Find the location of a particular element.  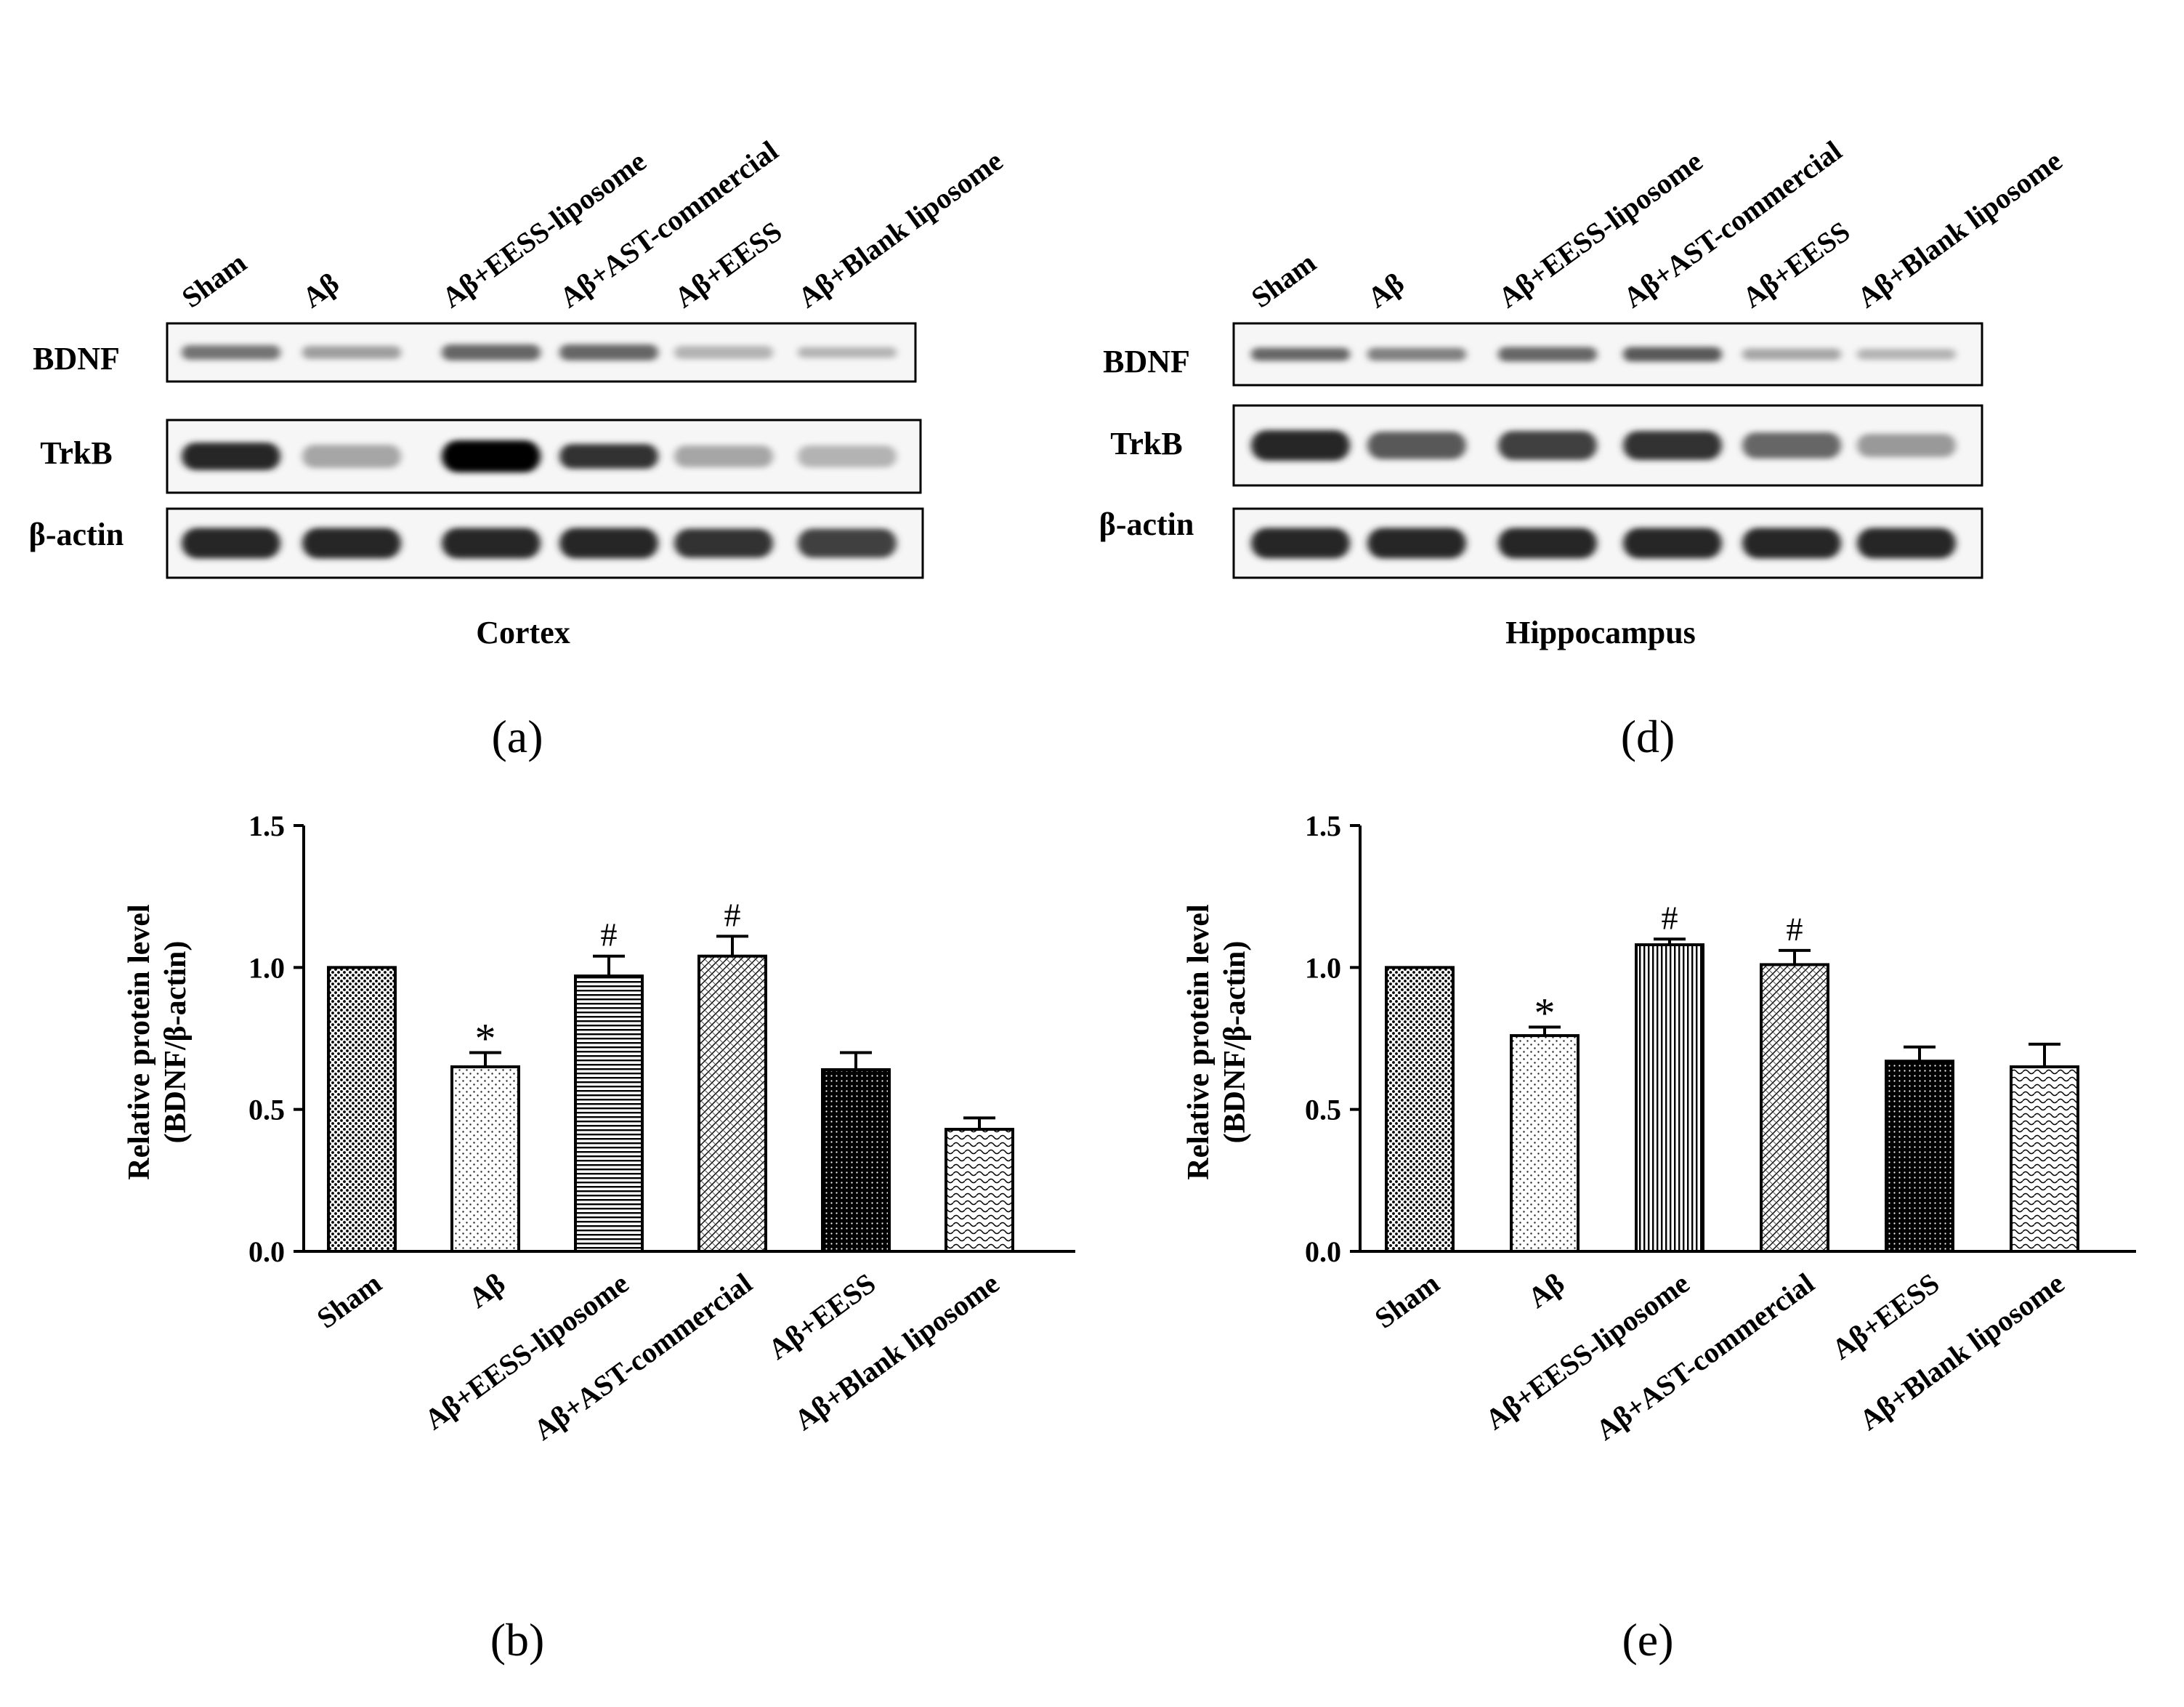

panel-label-d: (d) is located at coordinates (1648, 736).